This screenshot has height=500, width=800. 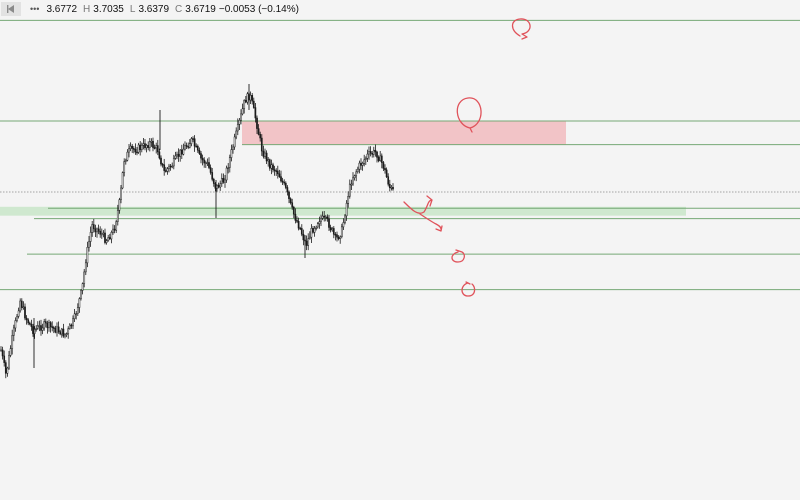 What do you see at coordinates (87, 9) in the screenshot?
I see `high-key: H` at bounding box center [87, 9].